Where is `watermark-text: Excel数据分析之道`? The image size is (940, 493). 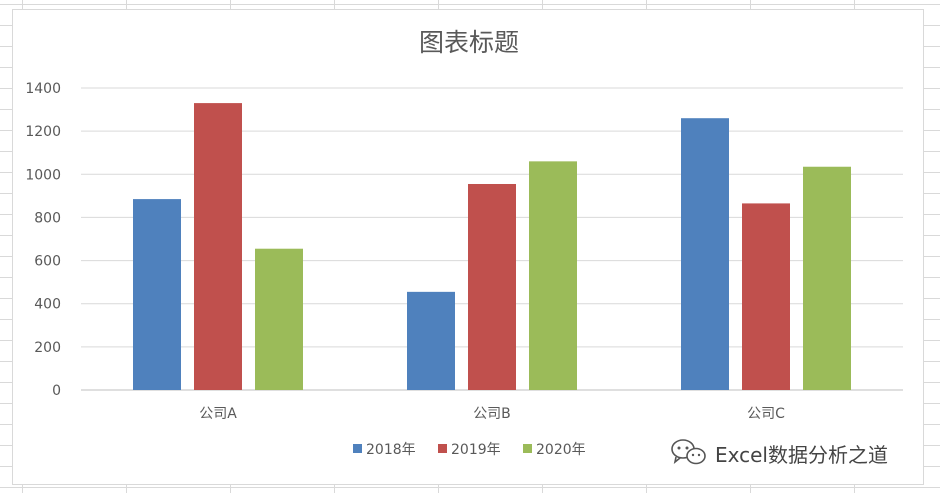 watermark-text: Excel数据分析之道 is located at coordinates (801, 455).